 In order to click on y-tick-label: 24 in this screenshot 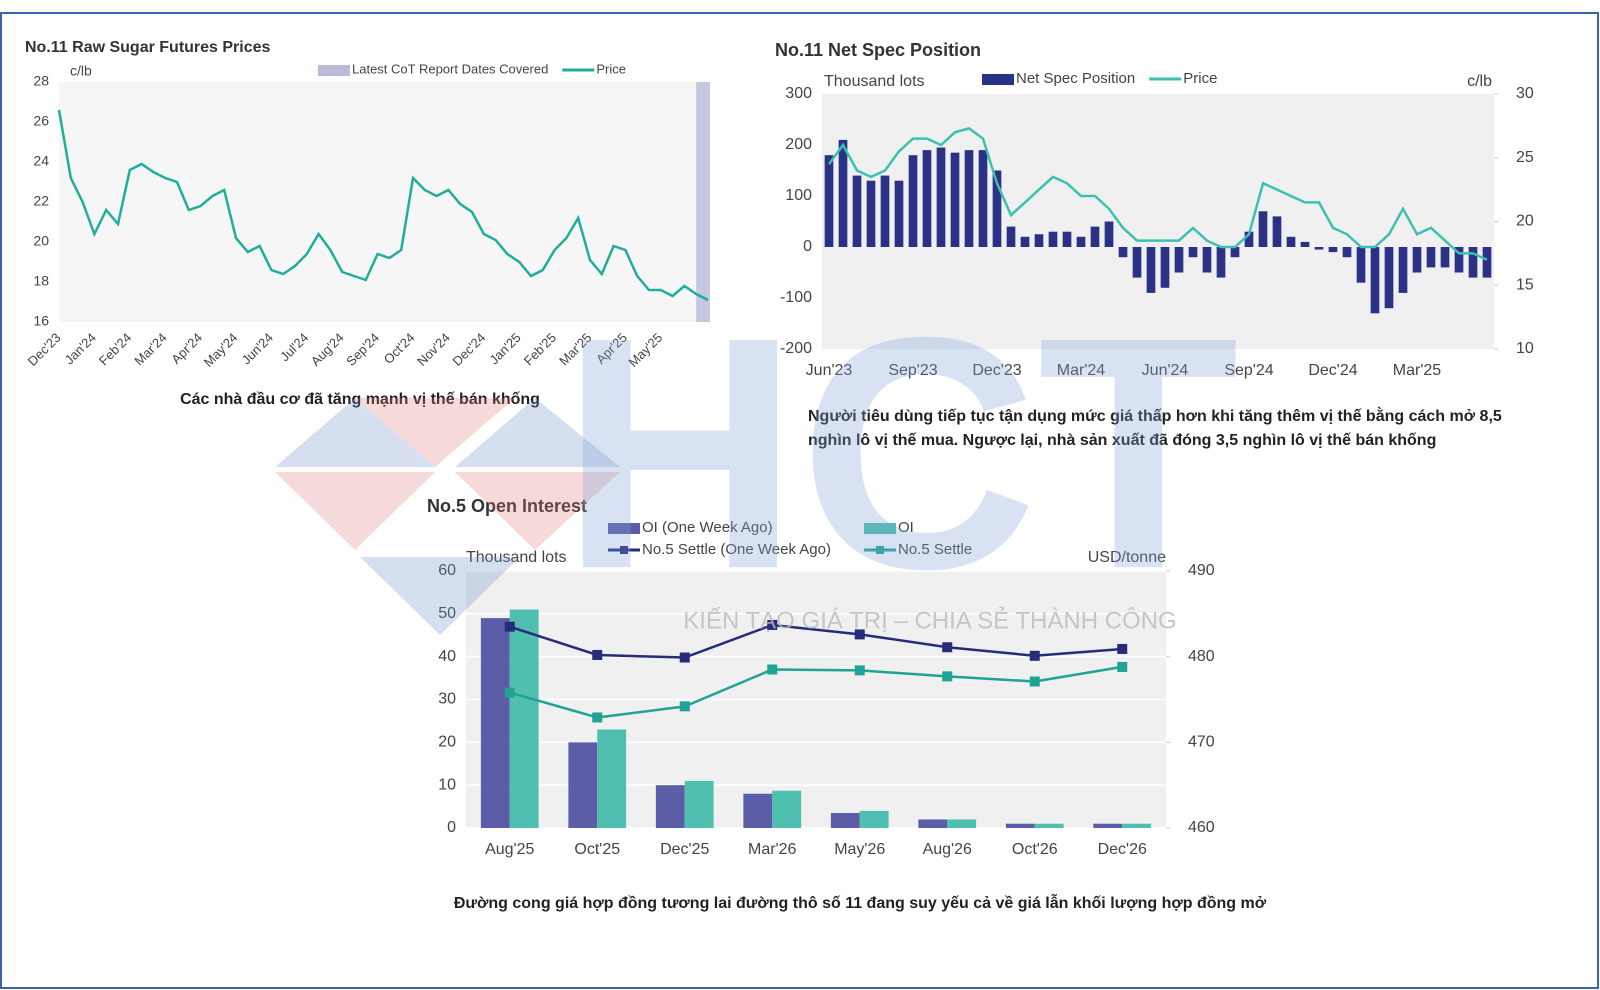, I will do `click(41, 161)`.